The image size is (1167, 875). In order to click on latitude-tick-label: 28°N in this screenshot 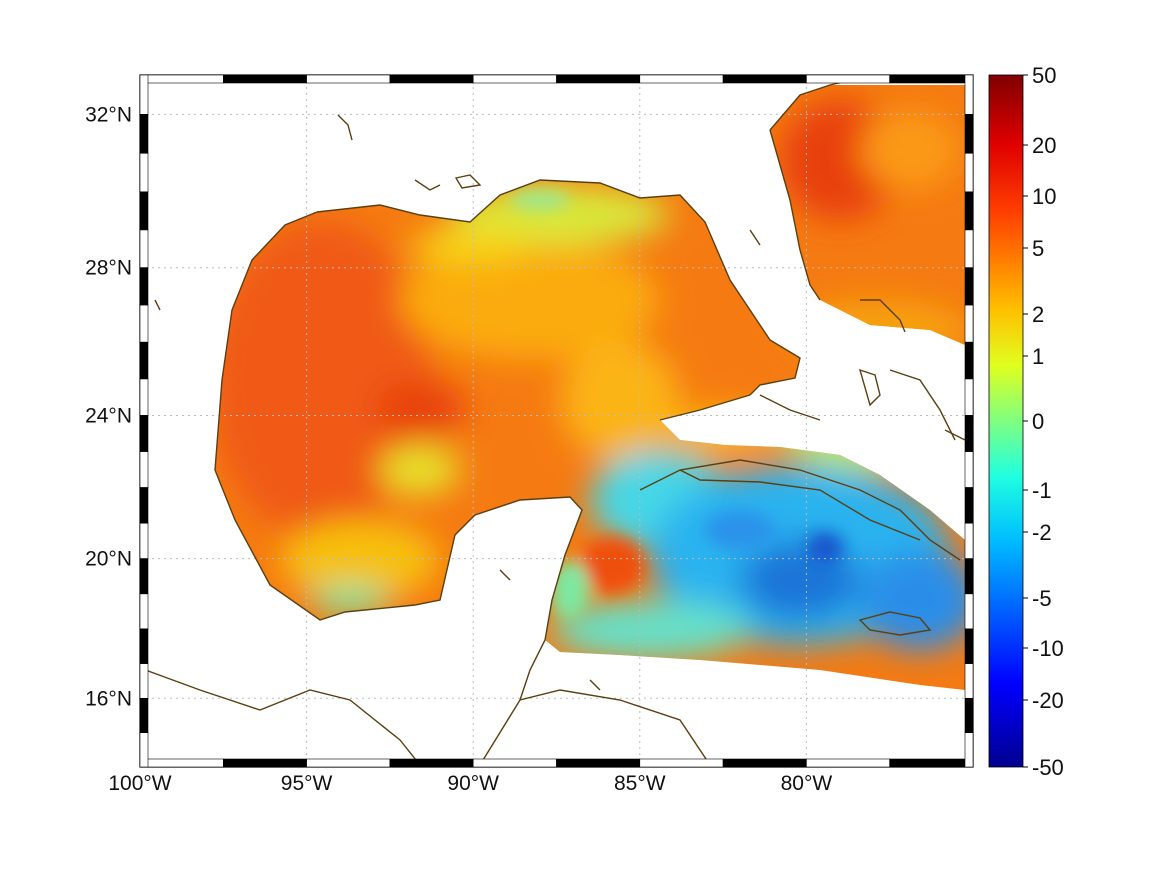, I will do `click(108, 268)`.